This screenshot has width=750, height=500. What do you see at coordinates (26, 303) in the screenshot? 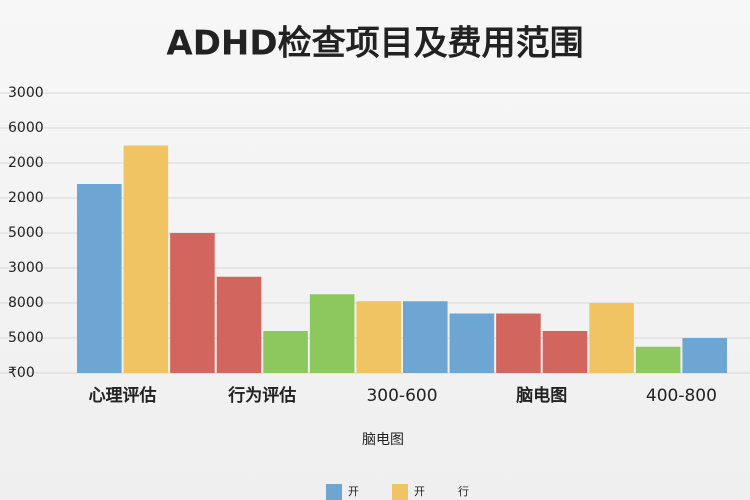
I see `y-tick-label: 8000` at bounding box center [26, 303].